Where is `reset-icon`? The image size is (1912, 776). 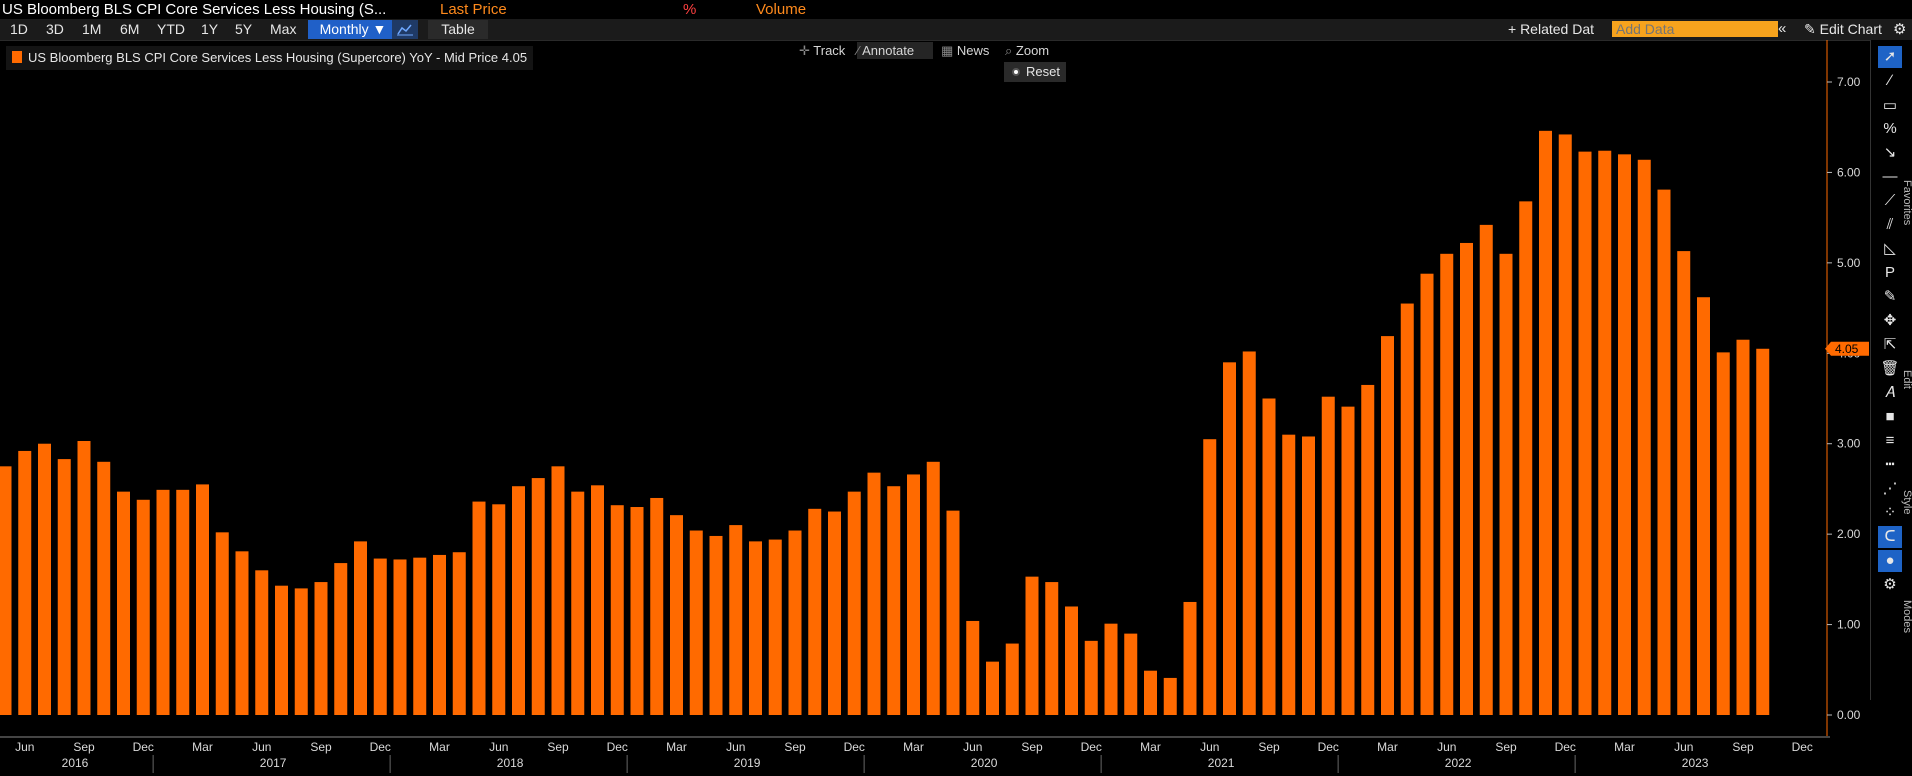 reset-icon is located at coordinates (1016, 72).